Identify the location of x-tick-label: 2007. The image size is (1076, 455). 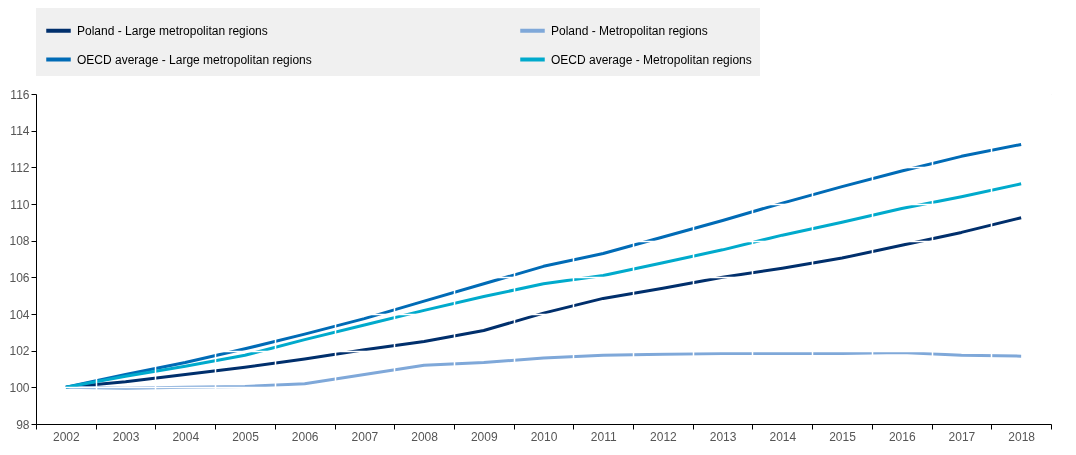
(365, 436).